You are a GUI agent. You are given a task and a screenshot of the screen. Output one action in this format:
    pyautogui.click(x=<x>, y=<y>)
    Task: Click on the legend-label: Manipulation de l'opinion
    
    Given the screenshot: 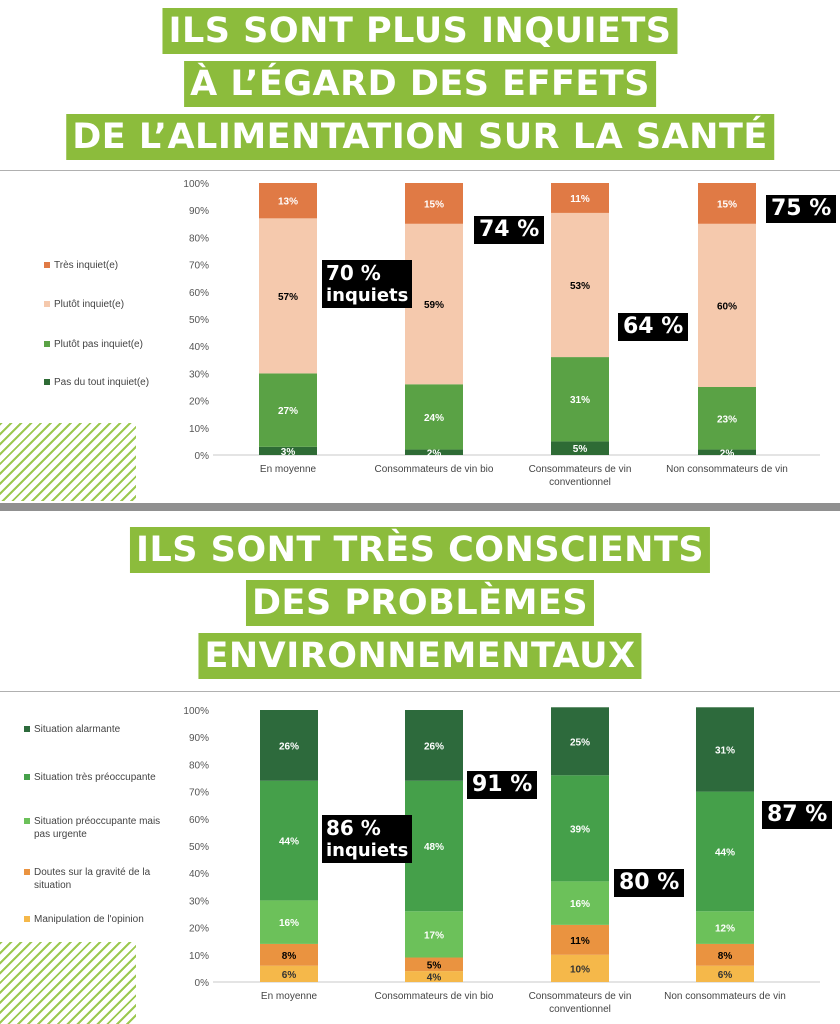 What is the action you would take?
    pyautogui.click(x=89, y=919)
    